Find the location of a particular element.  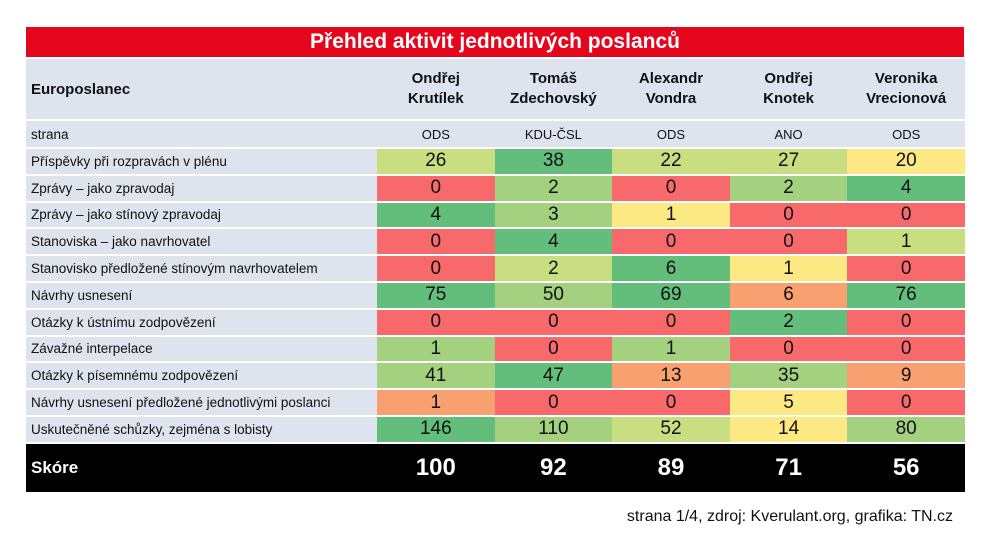

mep-name-cell: Tomáš Zdechovský is located at coordinates (553, 90).